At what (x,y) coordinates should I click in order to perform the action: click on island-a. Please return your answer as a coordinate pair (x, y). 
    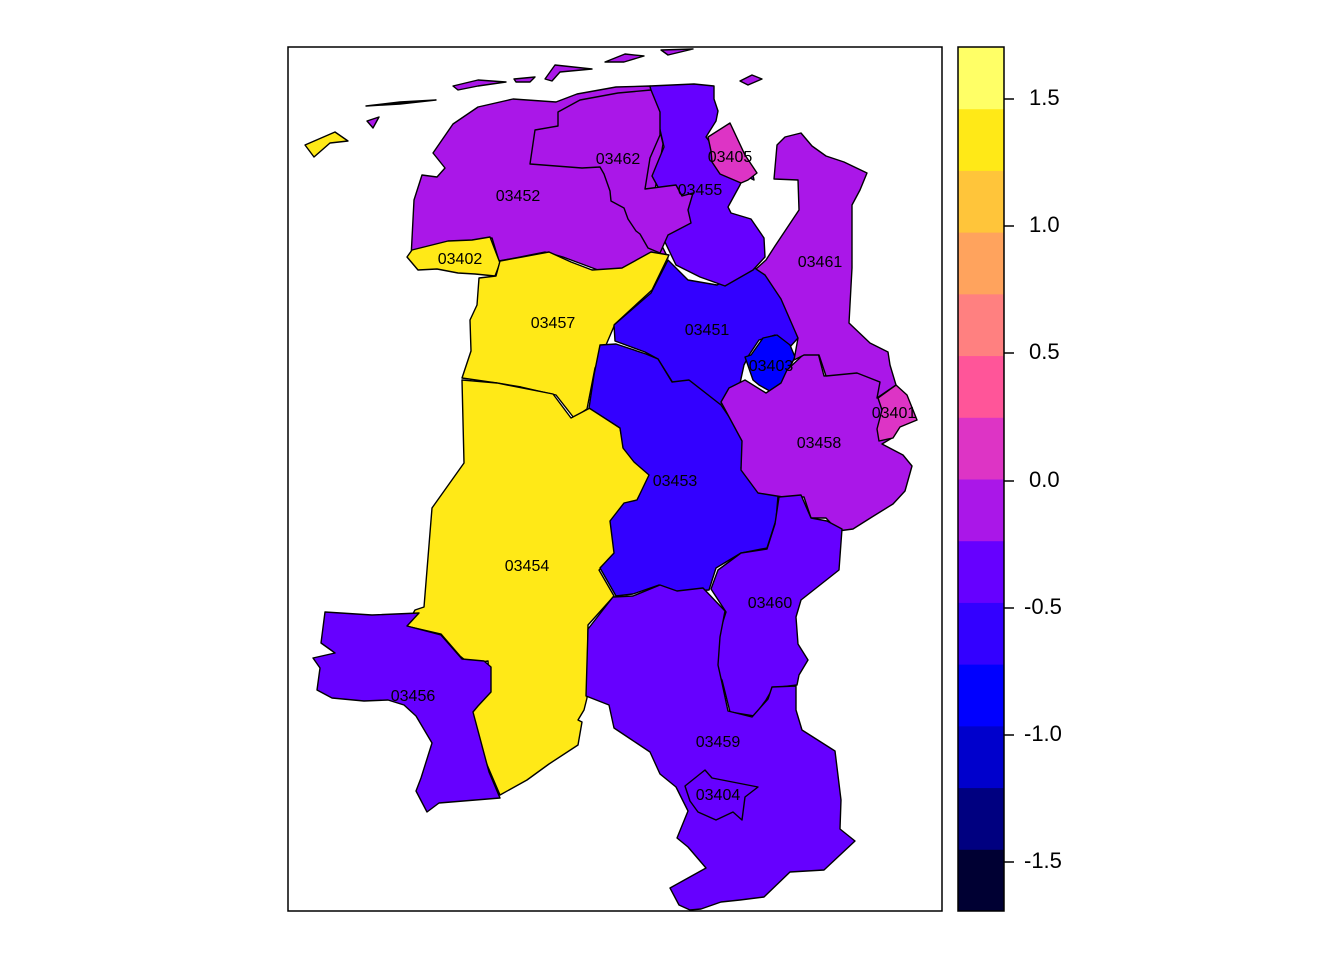
    Looking at the image, I should click on (479, 85).